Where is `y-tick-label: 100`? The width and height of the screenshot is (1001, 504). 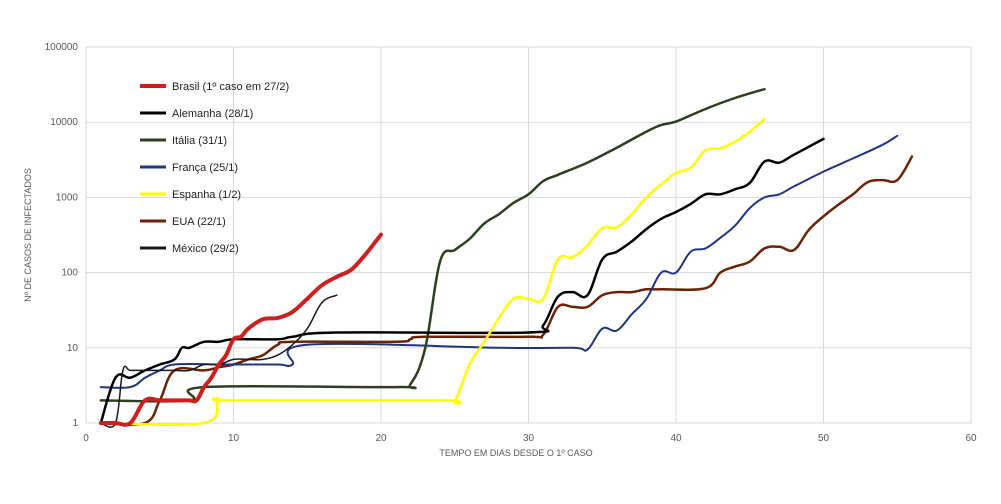 y-tick-label: 100 is located at coordinates (69, 273).